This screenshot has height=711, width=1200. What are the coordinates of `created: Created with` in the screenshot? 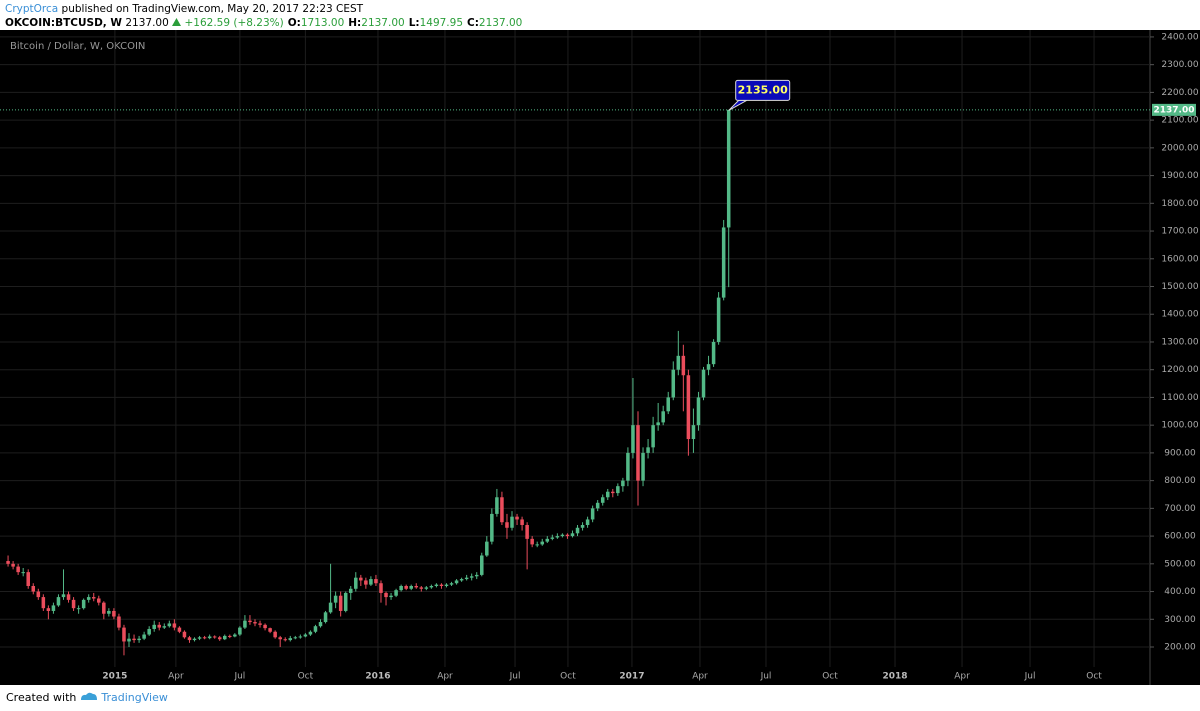 It's located at (41, 697).